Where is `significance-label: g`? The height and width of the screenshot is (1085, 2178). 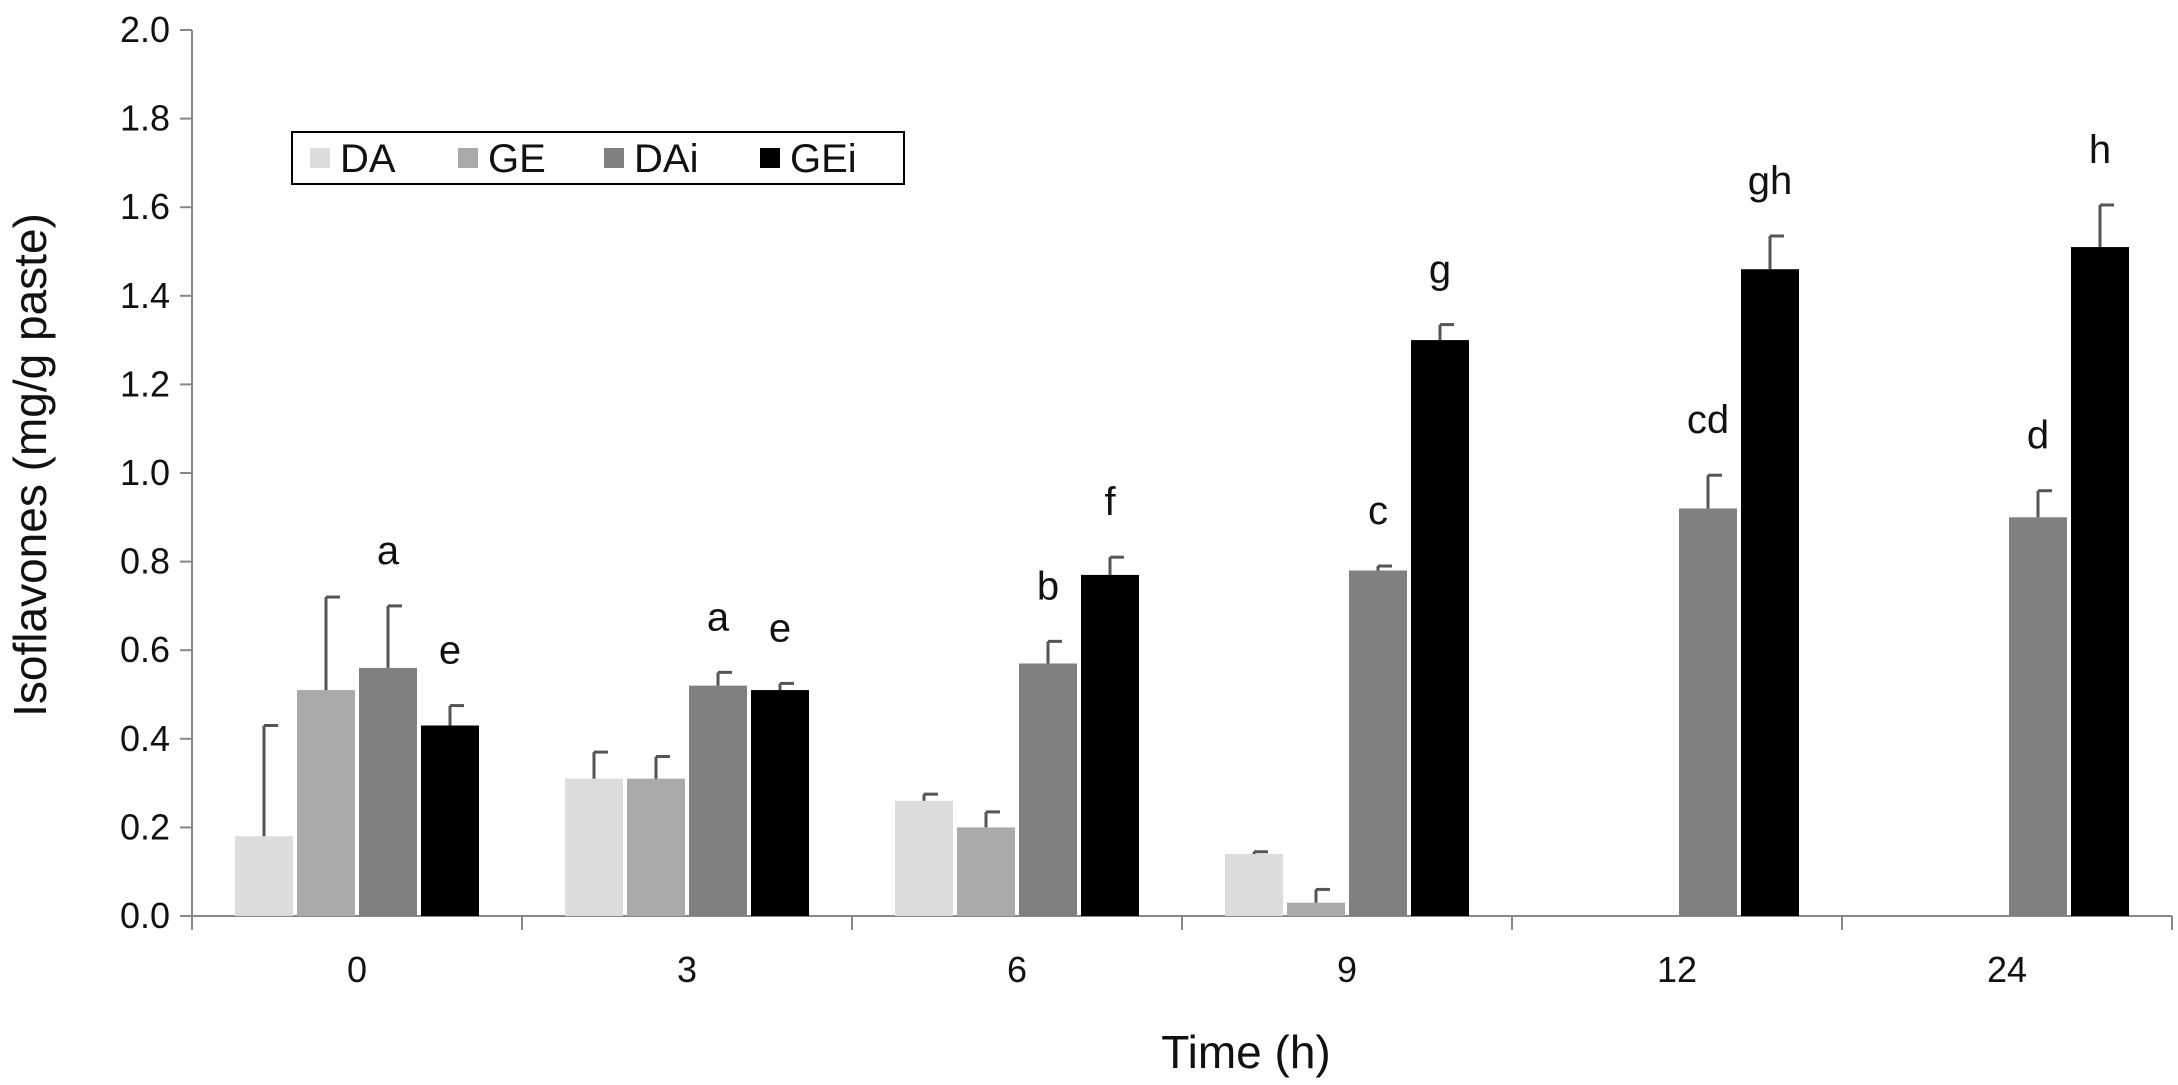
significance-label: g is located at coordinates (1440, 270).